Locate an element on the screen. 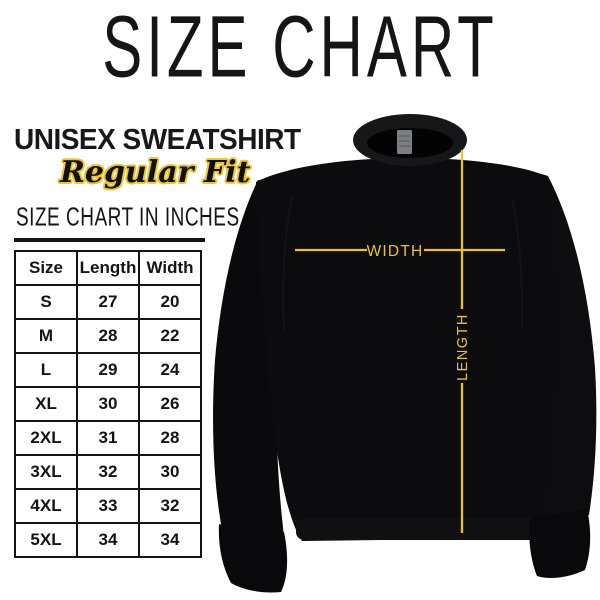  column-header-length: Length is located at coordinates (108, 268).